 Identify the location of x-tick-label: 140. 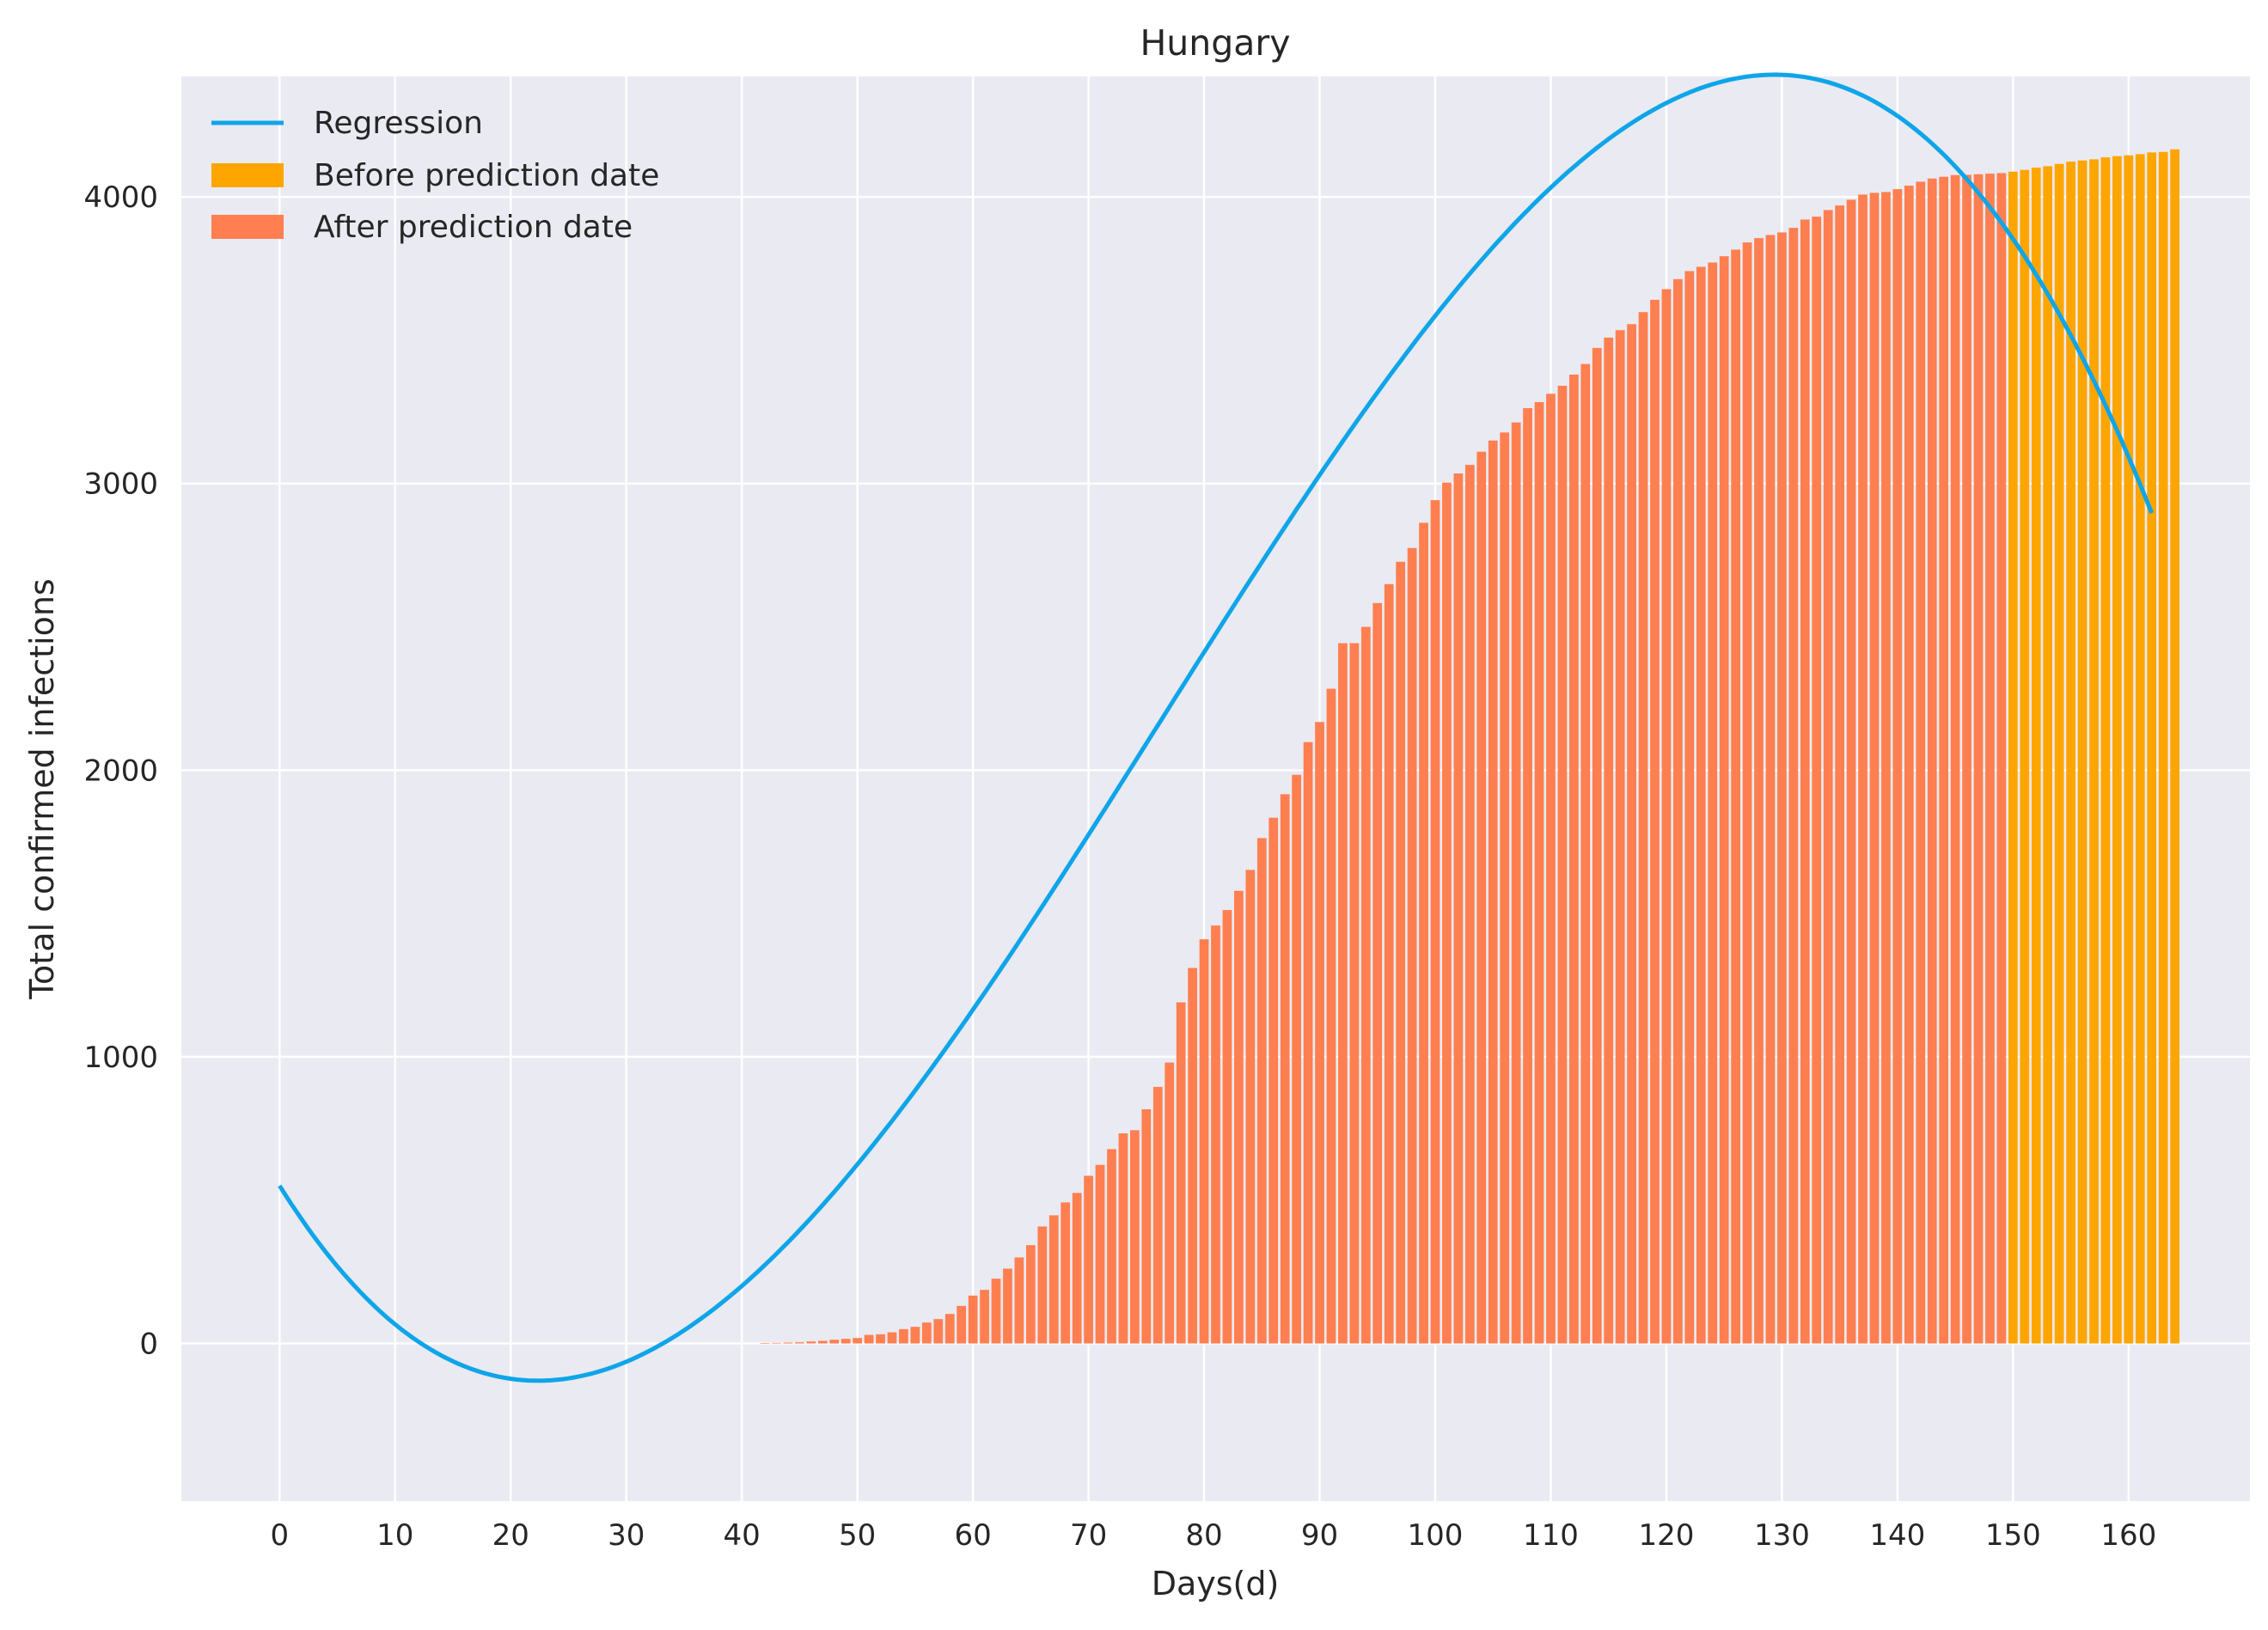
(1897, 1535).